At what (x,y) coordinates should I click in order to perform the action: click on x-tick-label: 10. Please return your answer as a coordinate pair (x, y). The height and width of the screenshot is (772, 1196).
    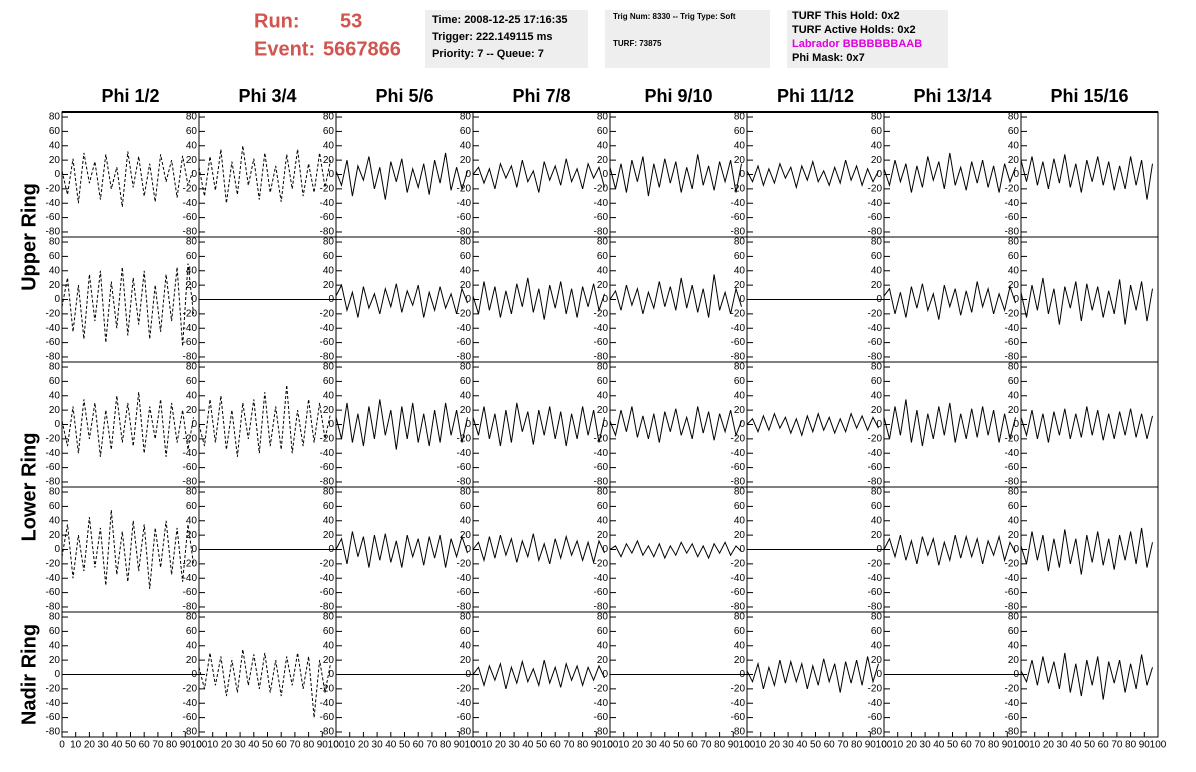
    Looking at the image, I should click on (487, 745).